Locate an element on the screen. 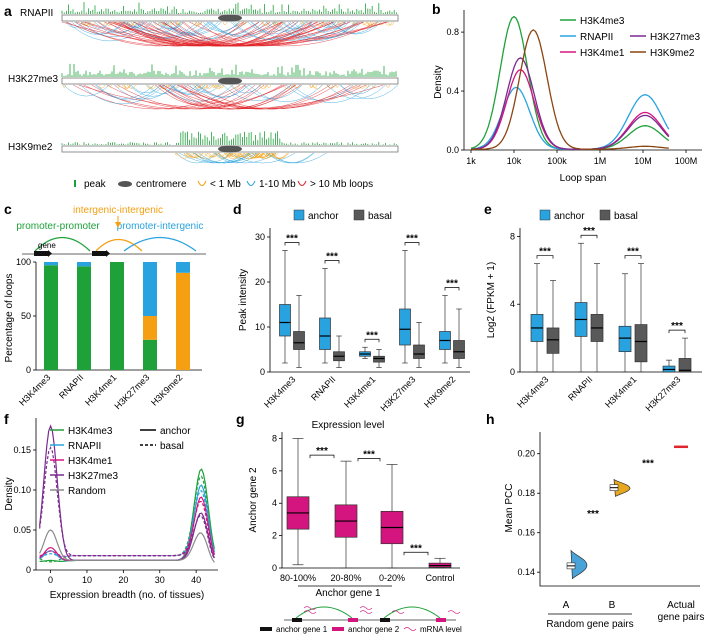  panel-g-boxes: 0 2 4 6 8 80-100% 20-80% 0-20% Control *** *** *** is located at coordinates (363, 510).